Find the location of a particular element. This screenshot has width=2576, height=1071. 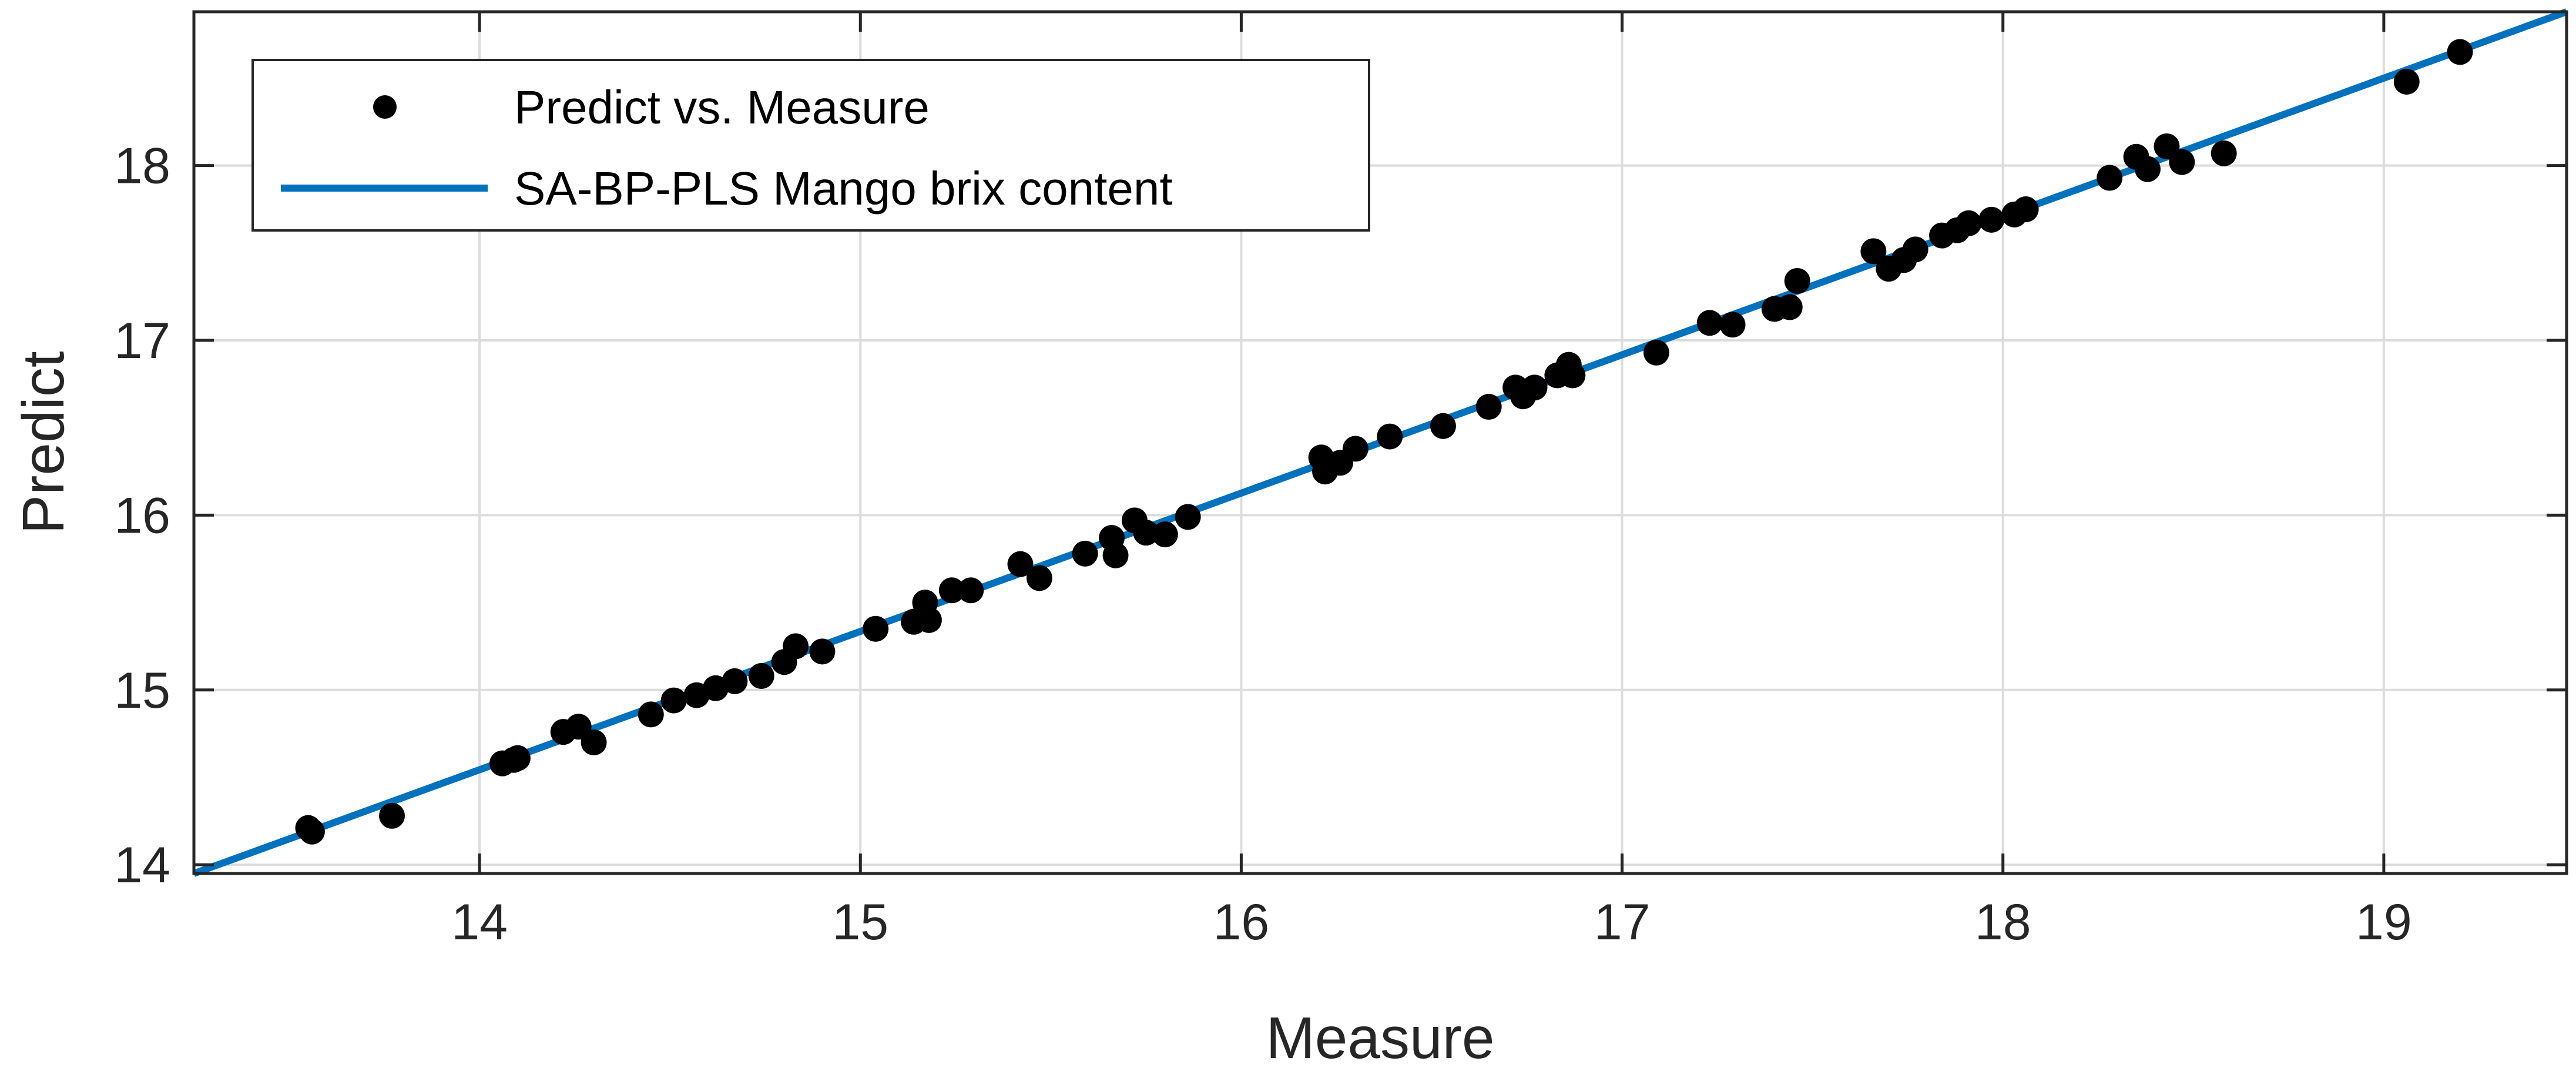

y-tick-label: 14 is located at coordinates (142, 865).